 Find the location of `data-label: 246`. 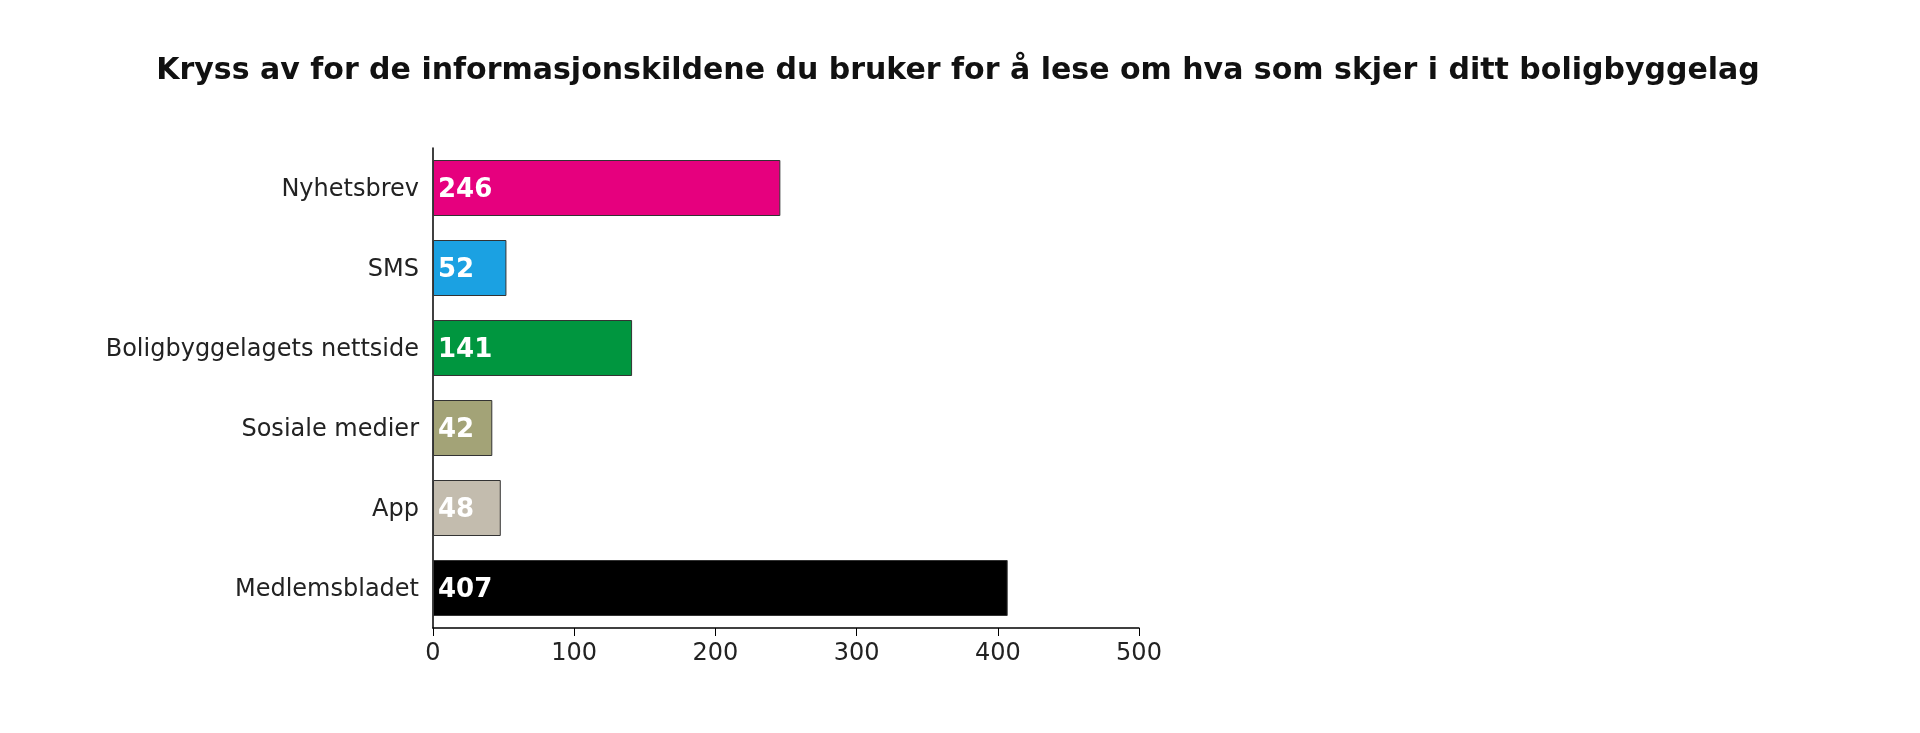

data-label: 246 is located at coordinates (465, 188).